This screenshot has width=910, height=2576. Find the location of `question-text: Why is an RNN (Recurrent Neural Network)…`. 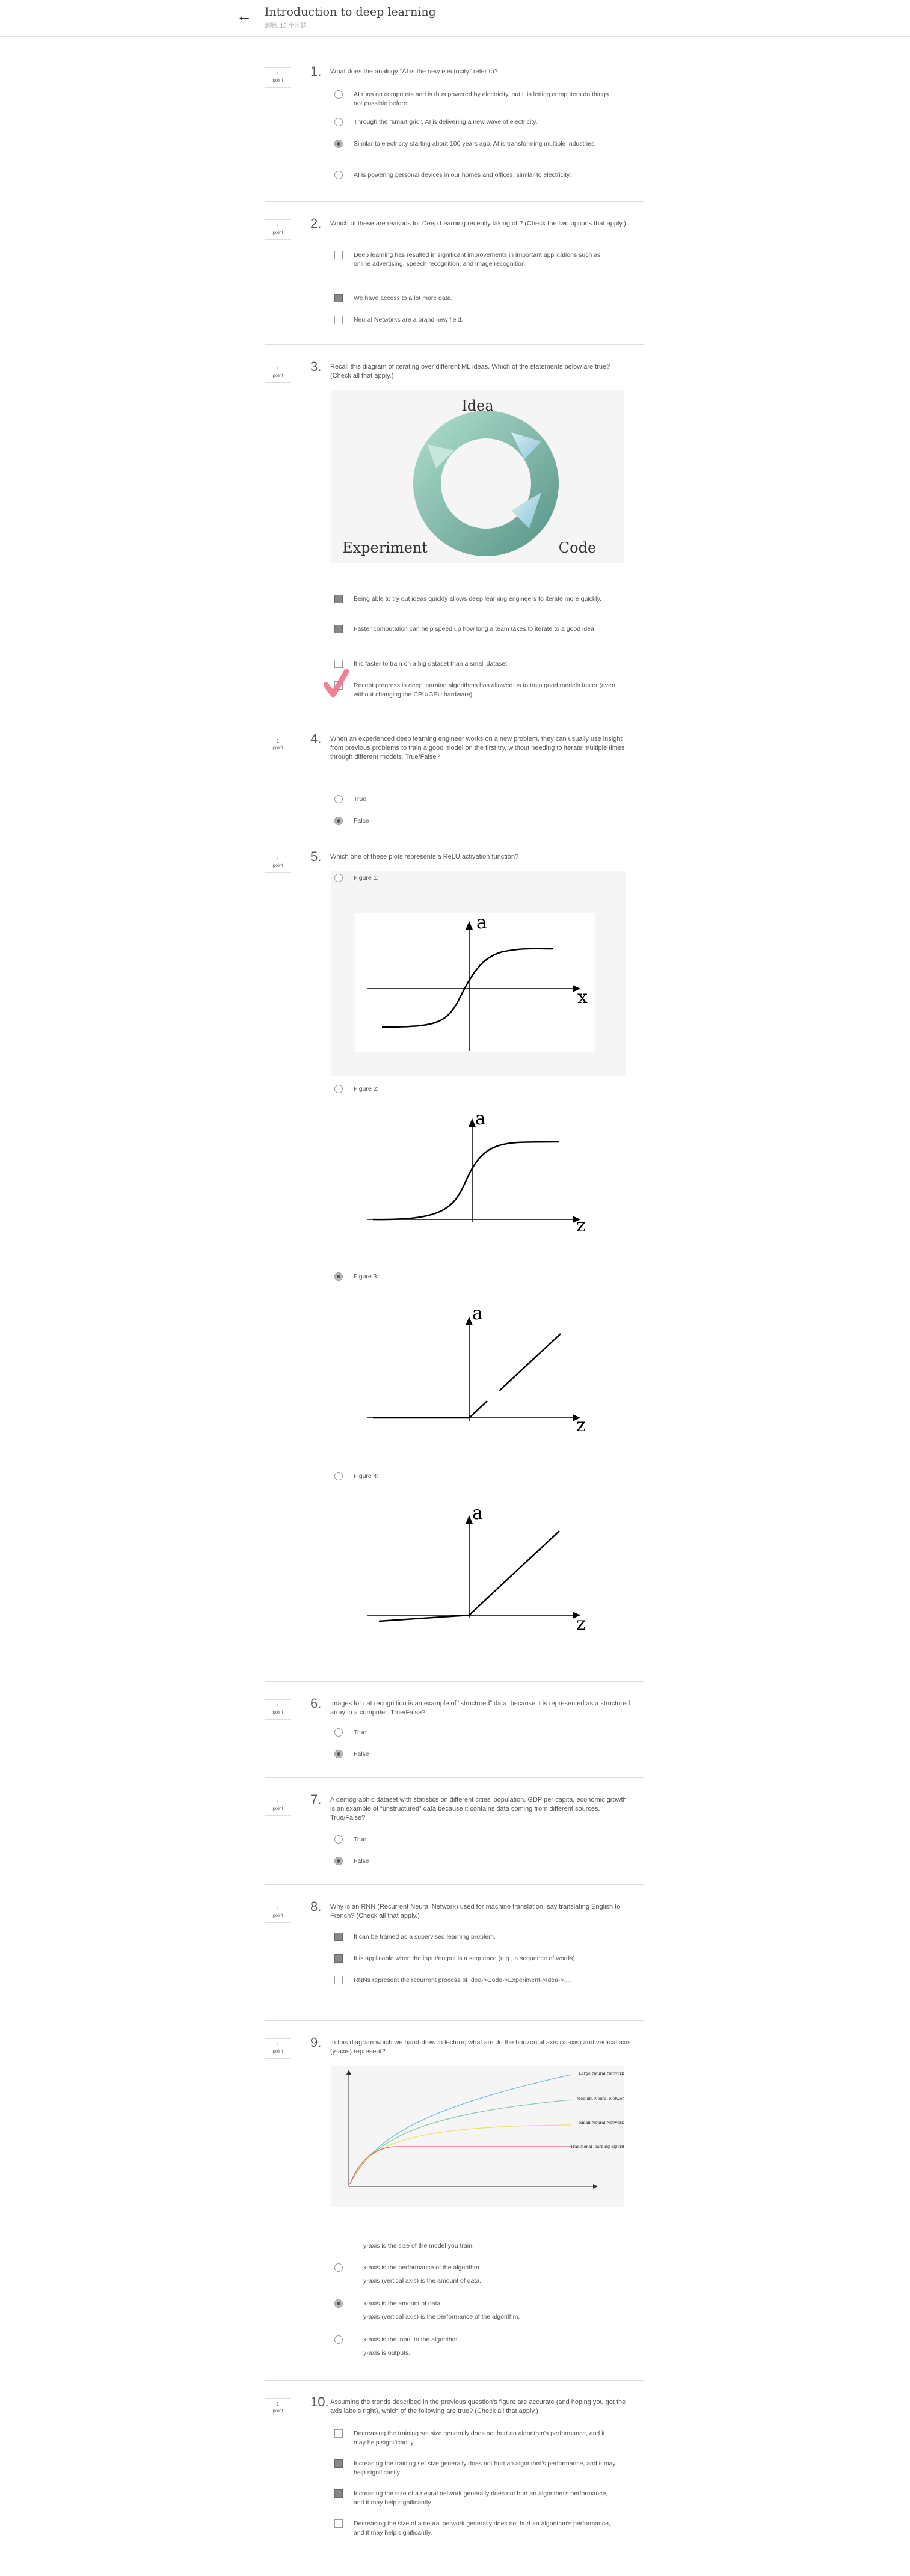

question-text: Why is an RNN (Recurrent Neural Network)… is located at coordinates (475, 1911).